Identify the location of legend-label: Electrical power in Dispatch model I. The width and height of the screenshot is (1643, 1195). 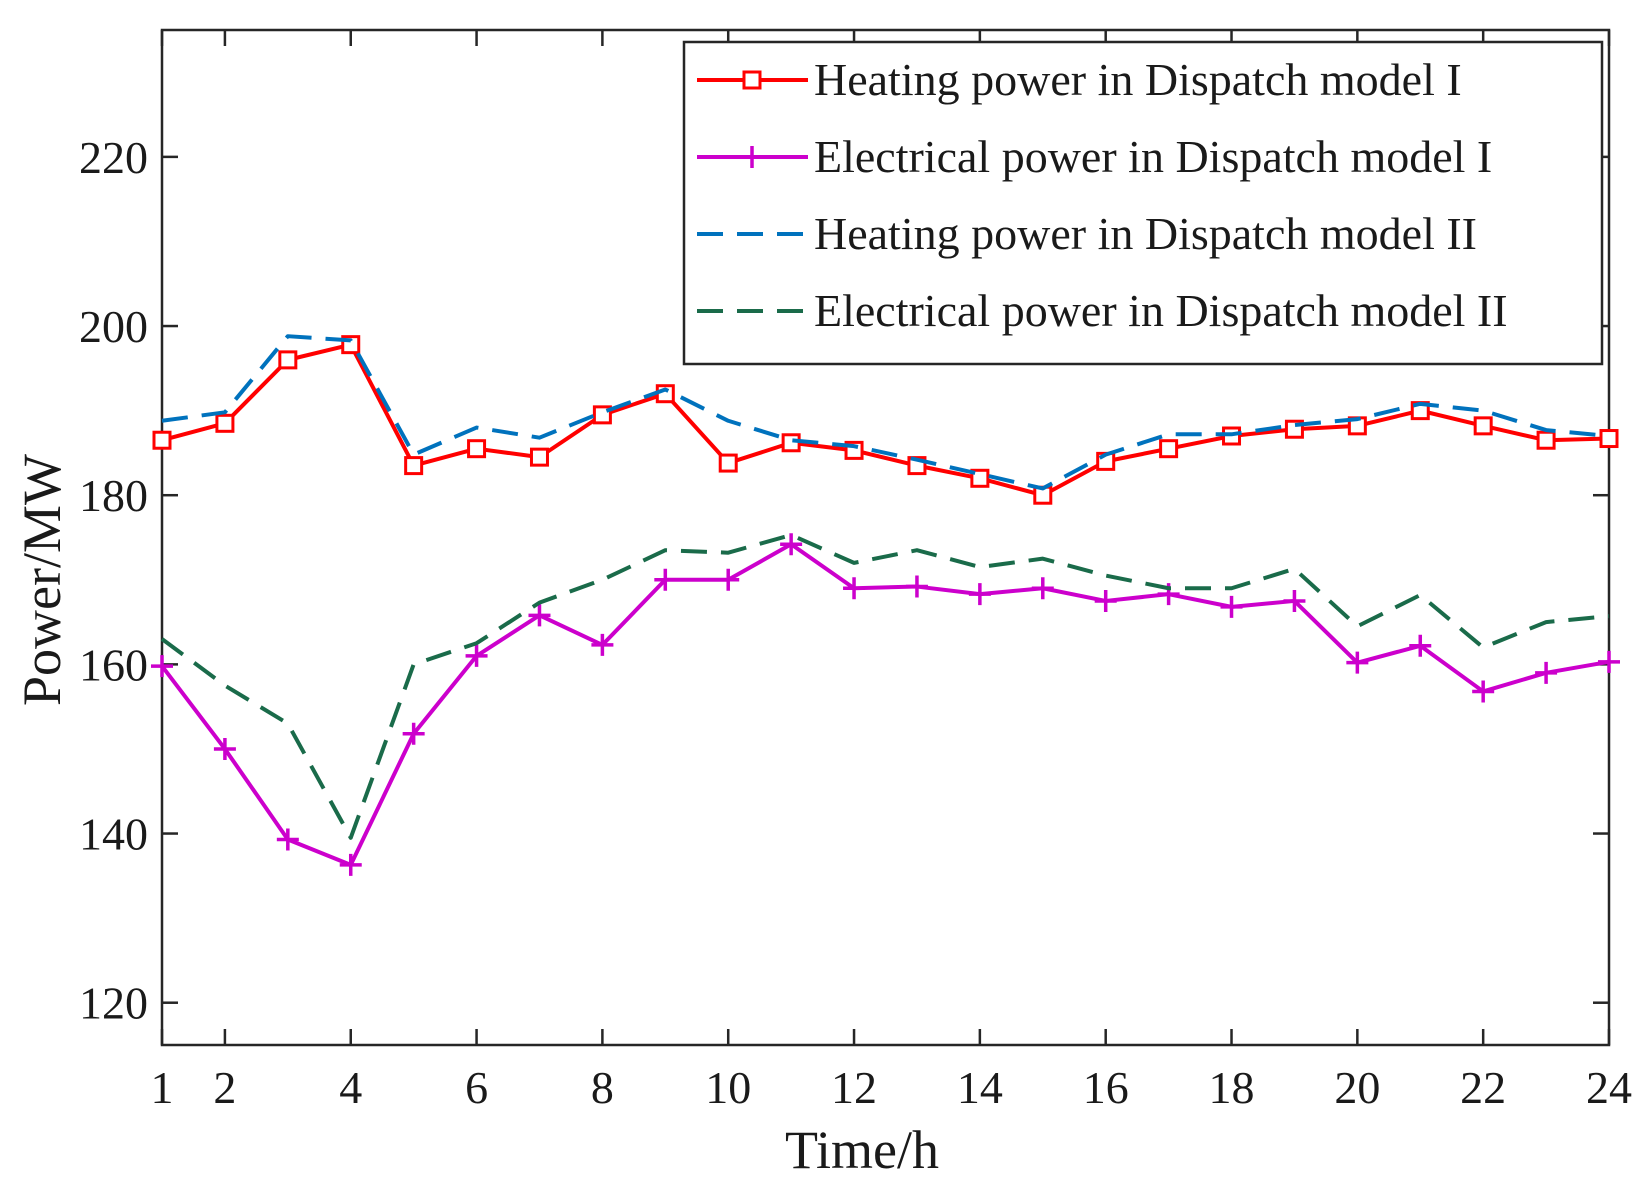
(1153, 156).